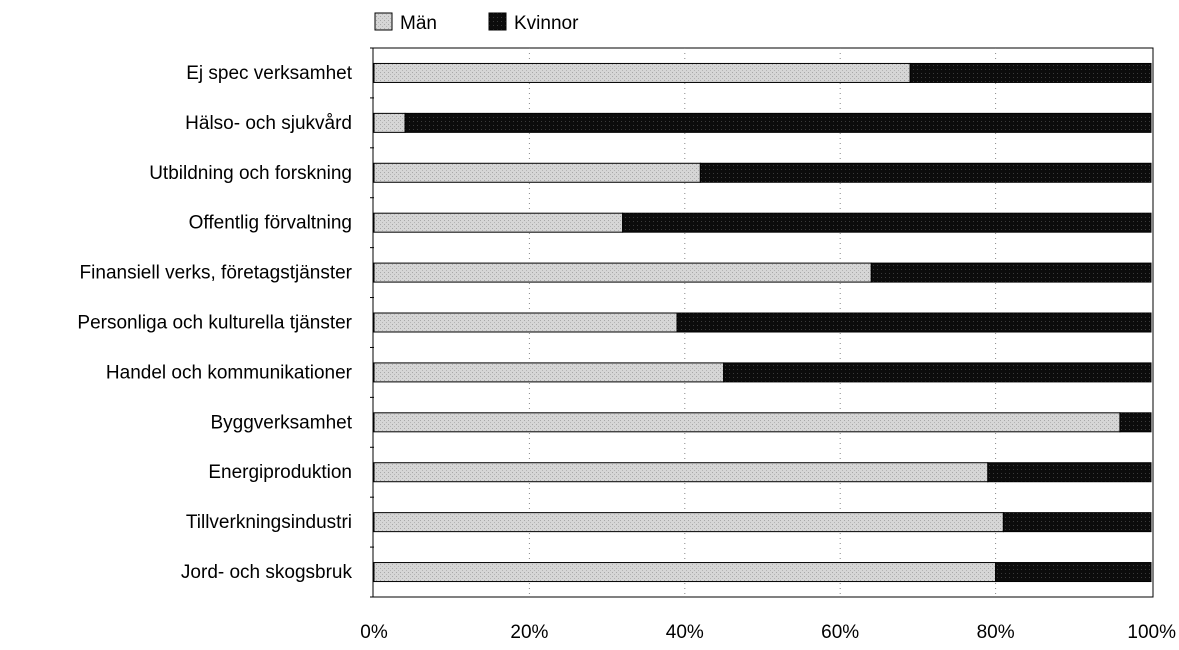 This screenshot has width=1179, height=650. Describe the element at coordinates (229, 372) in the screenshot. I see `category-label: Handel och kommunikationer` at that location.